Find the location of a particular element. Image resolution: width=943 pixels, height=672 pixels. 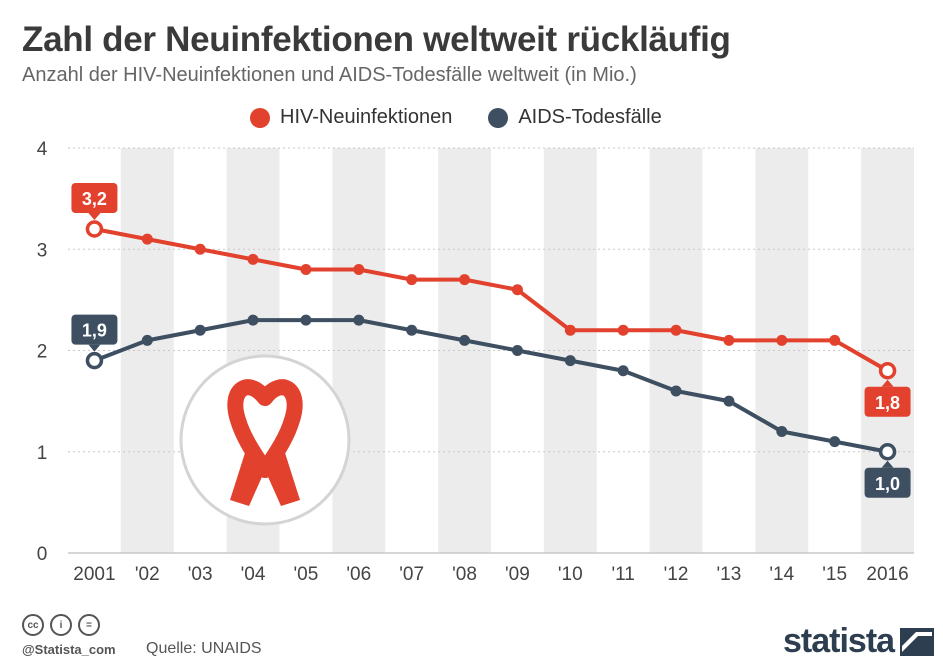

legend-swatch-aids is located at coordinates (498, 117).